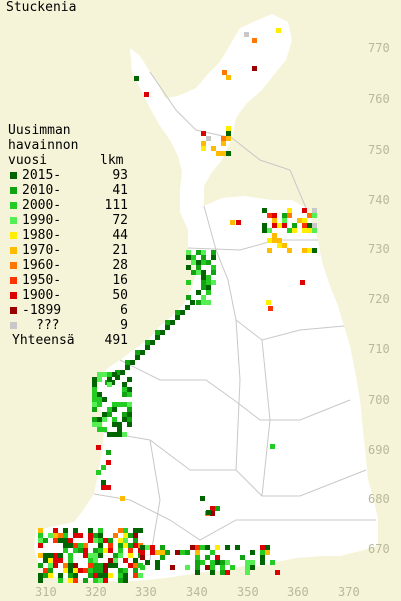  Describe the element at coordinates (43, 340) in the screenshot. I see `legend-total-label: Yhteensä` at that location.